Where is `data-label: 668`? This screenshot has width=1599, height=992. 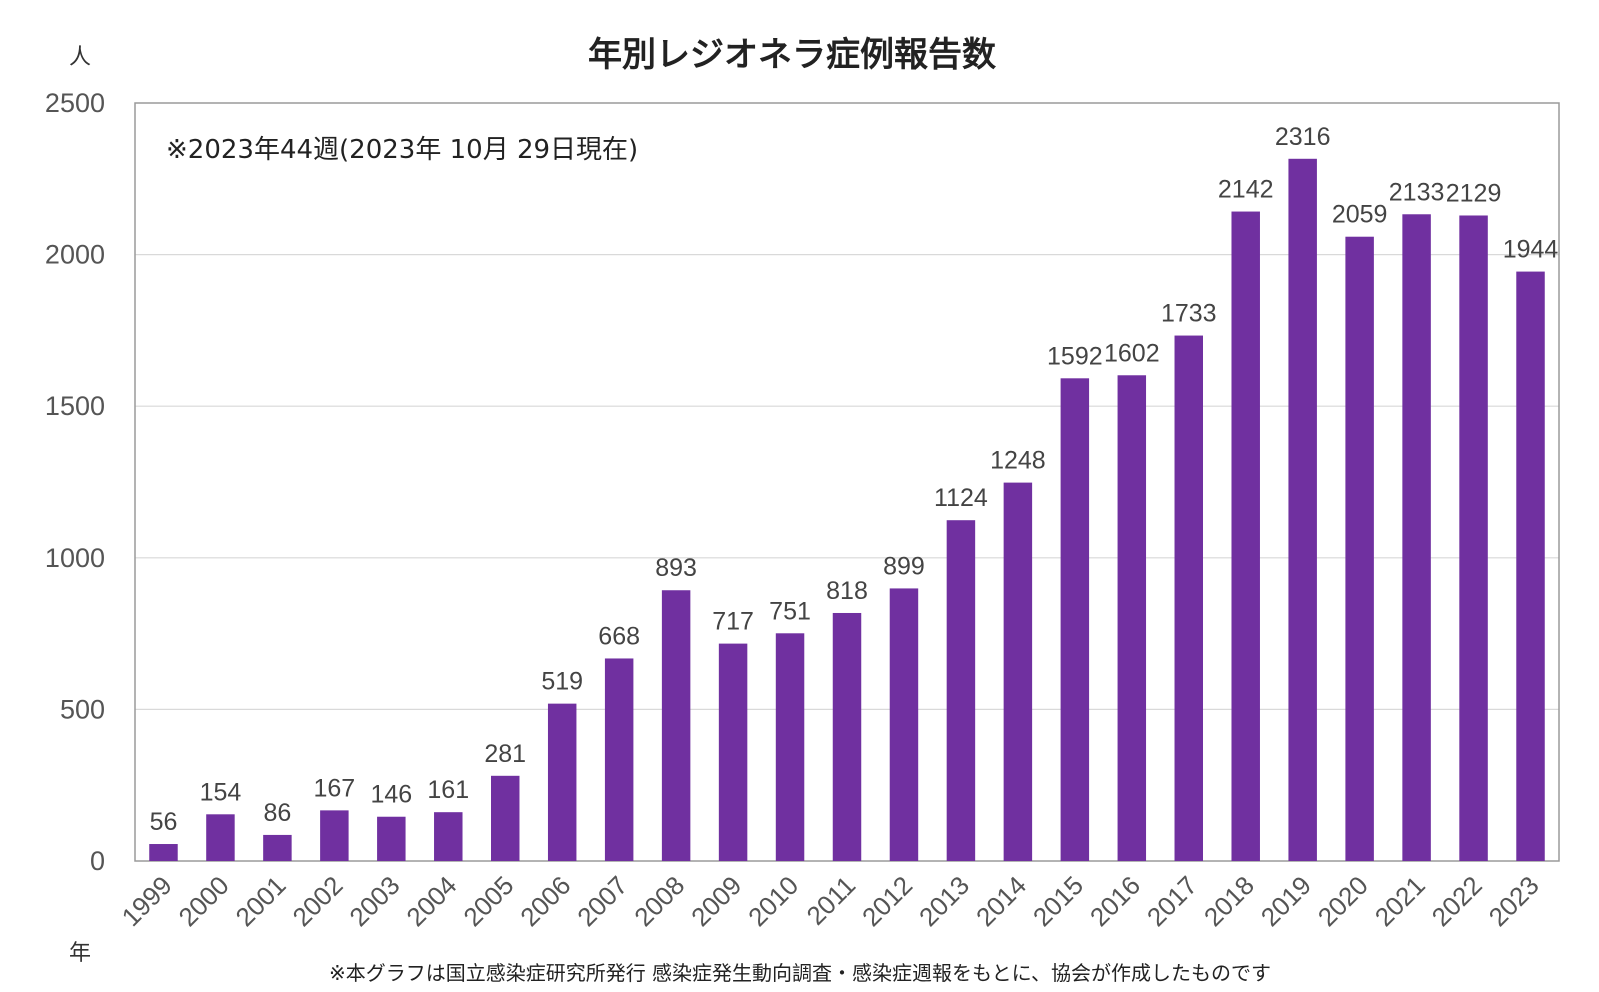 data-label: 668 is located at coordinates (619, 636).